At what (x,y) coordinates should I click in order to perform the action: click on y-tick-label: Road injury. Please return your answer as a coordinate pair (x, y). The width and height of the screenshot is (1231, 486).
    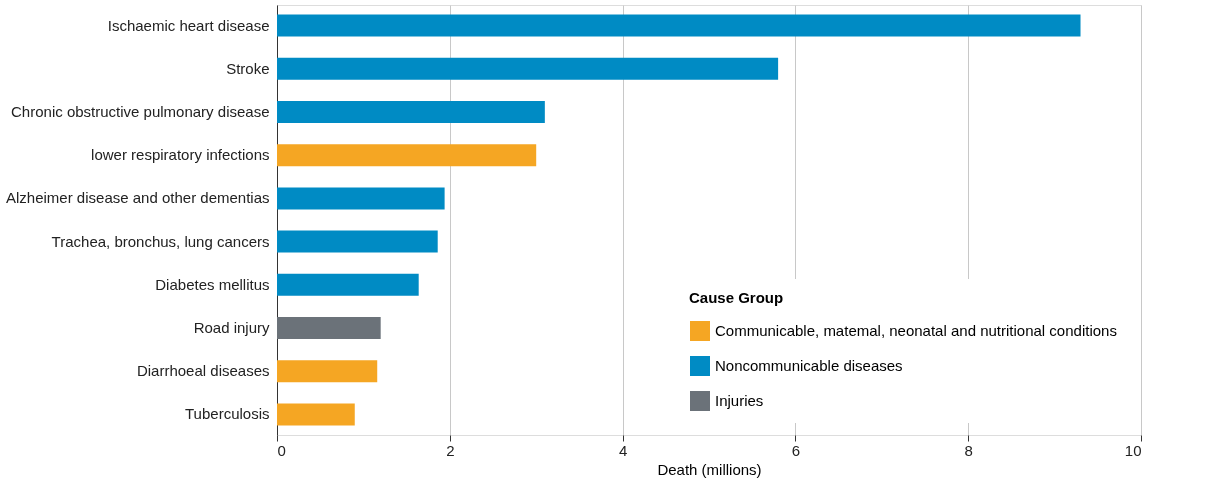
    Looking at the image, I should click on (231, 328).